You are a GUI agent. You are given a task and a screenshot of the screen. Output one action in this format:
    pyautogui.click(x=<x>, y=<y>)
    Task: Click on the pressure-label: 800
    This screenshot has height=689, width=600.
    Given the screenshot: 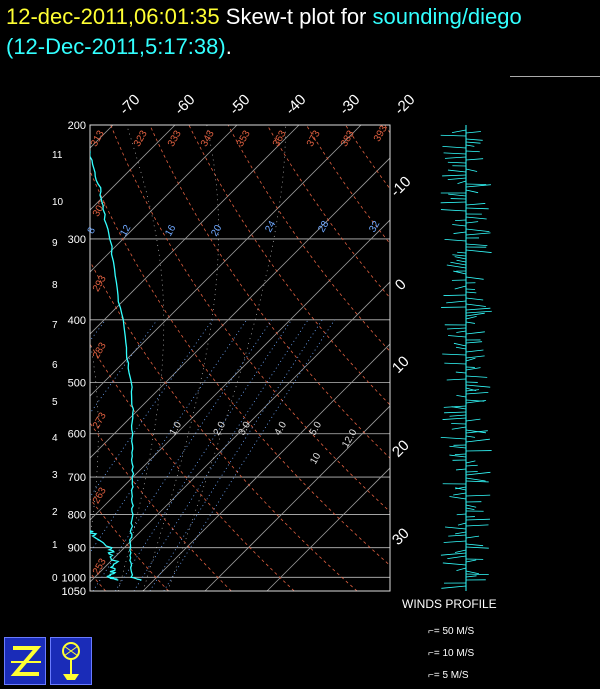 What is the action you would take?
    pyautogui.click(x=77, y=516)
    